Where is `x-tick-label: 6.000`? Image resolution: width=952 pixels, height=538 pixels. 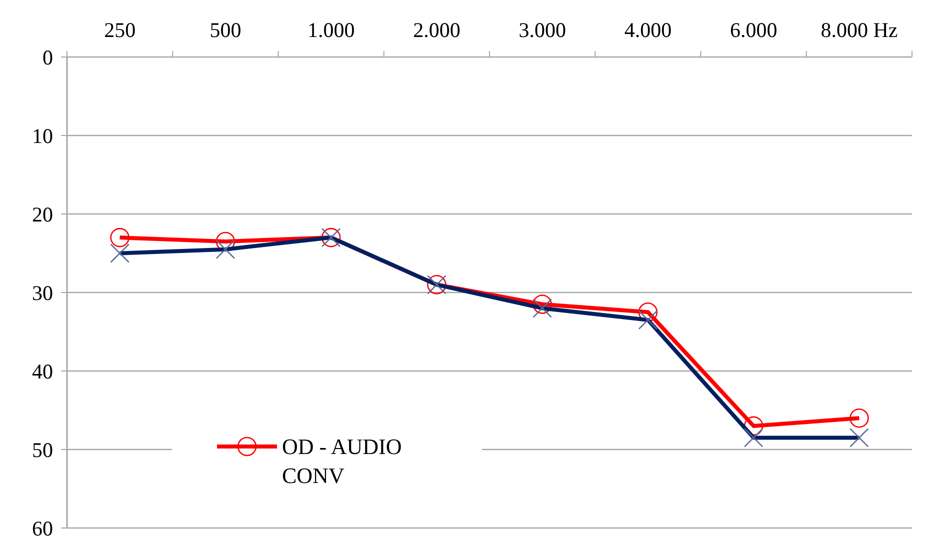 x-tick-label: 6.000 is located at coordinates (754, 30).